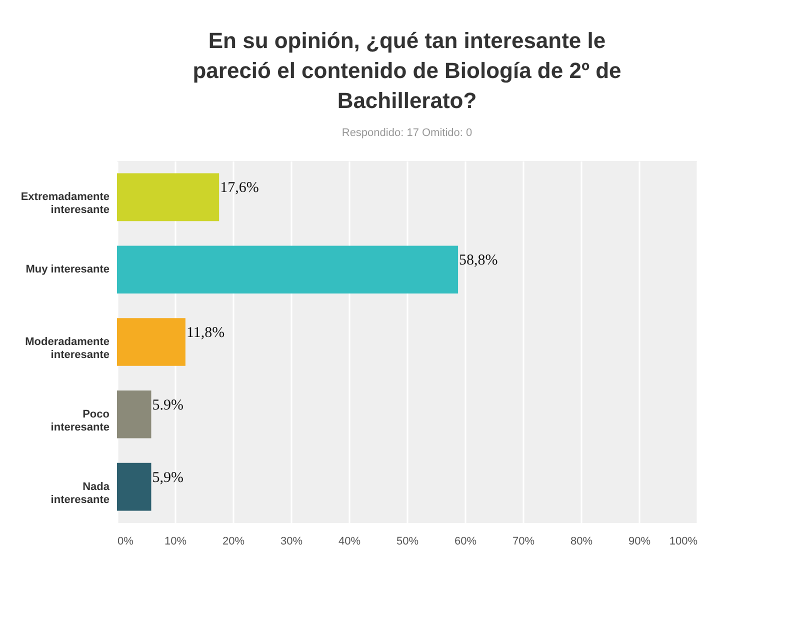 This screenshot has height=623, width=790. Describe the element at coordinates (65, 203) in the screenshot. I see `y-tick-label: Extremadamente interesante` at that location.